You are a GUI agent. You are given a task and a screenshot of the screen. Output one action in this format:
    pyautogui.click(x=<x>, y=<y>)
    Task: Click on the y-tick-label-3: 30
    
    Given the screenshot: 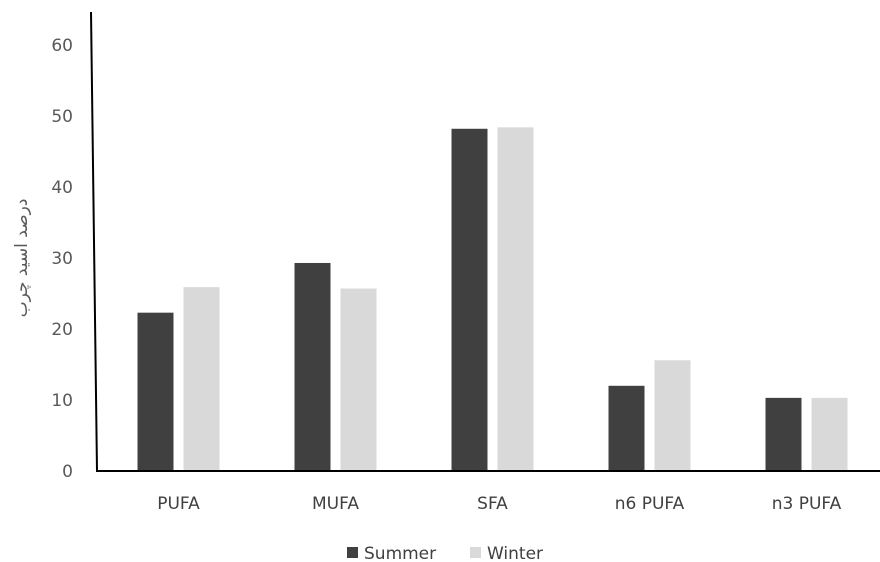 What is the action you would take?
    pyautogui.click(x=62, y=259)
    